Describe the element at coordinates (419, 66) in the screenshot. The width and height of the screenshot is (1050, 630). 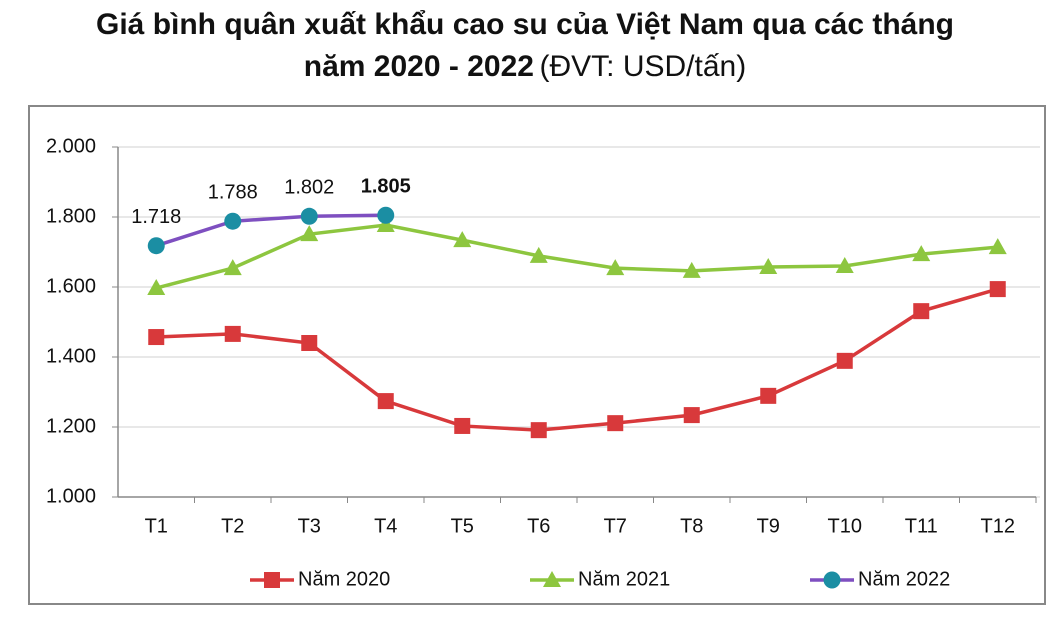
I see `chart-title: năm 2020 - 2022` at that location.